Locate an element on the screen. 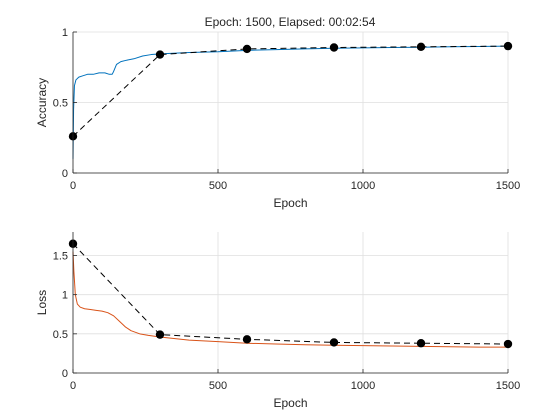 This screenshot has height=420, width=560. accuracy-x-tick-label: 500 is located at coordinates (218, 186).